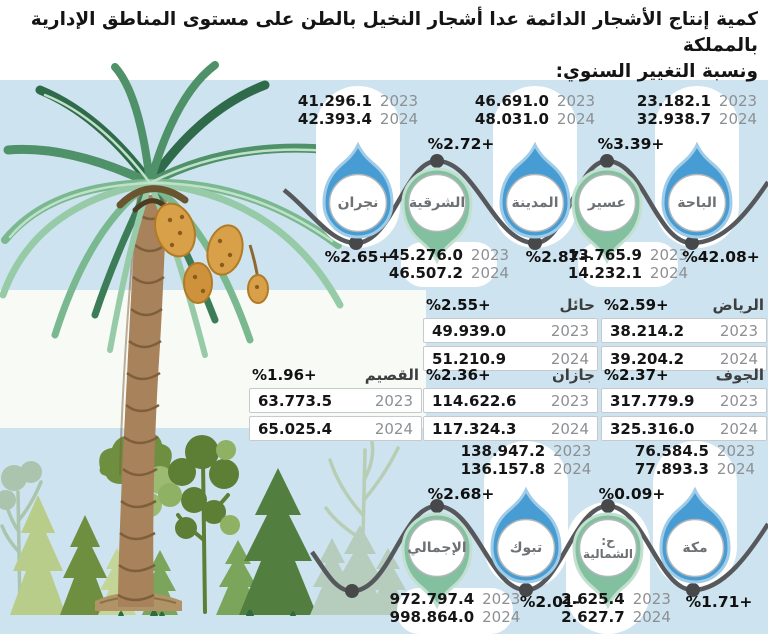 The height and width of the screenshot is (634, 768). I want to click on region-name: جازان, so click(573, 374).